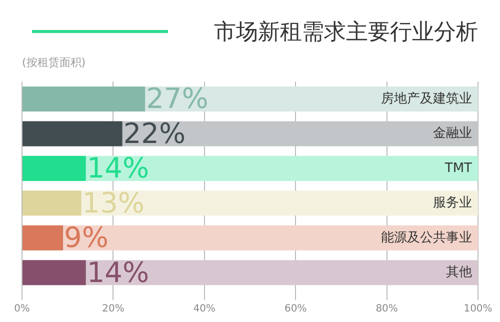 Image resolution: width=500 pixels, height=322 pixels. What do you see at coordinates (426, 98) in the screenshot?
I see `y-tick-label: 房地产及建筑业` at bounding box center [426, 98].